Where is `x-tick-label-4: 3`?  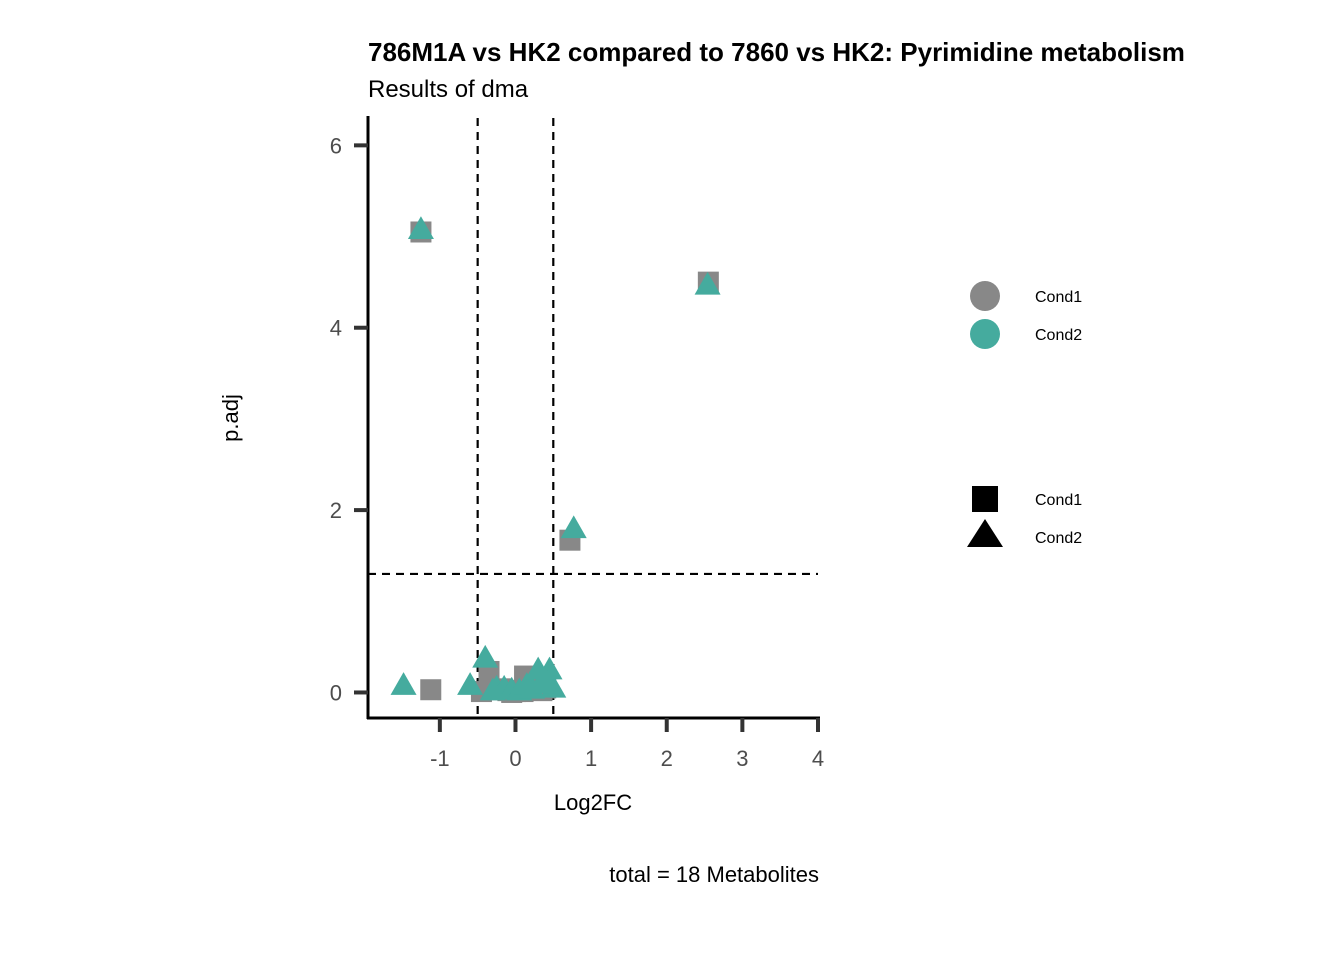 x-tick-label-4: 3 is located at coordinates (742, 758).